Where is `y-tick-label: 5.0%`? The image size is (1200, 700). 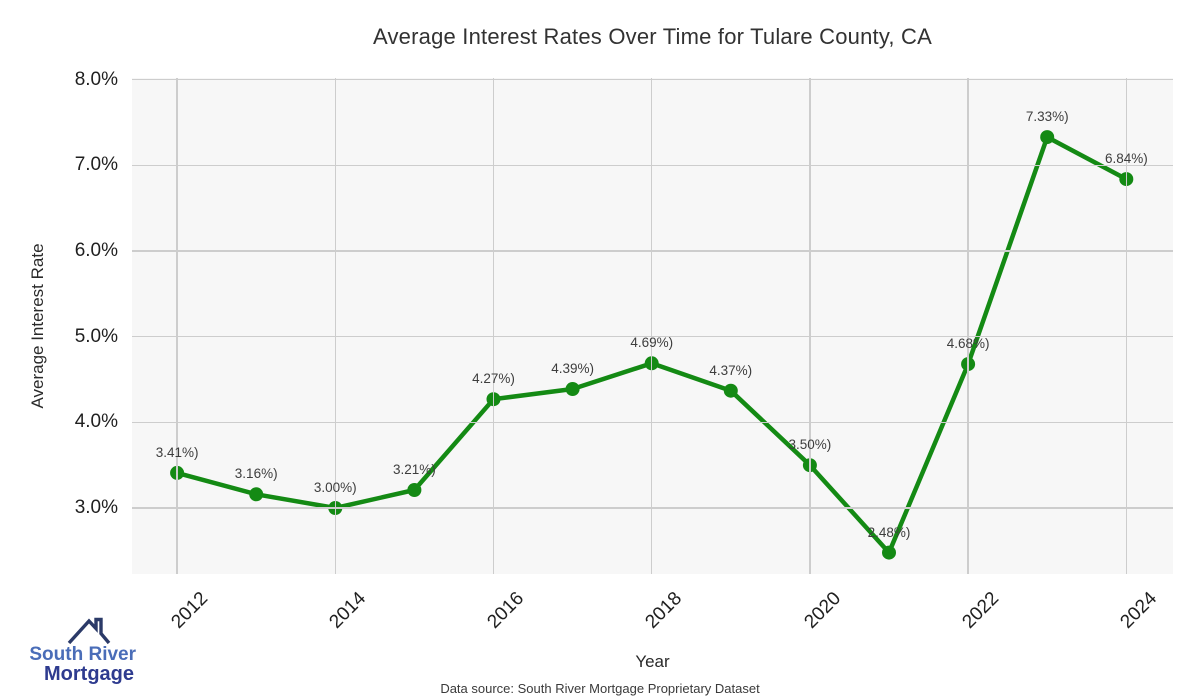 y-tick-label: 5.0% is located at coordinates (96, 336).